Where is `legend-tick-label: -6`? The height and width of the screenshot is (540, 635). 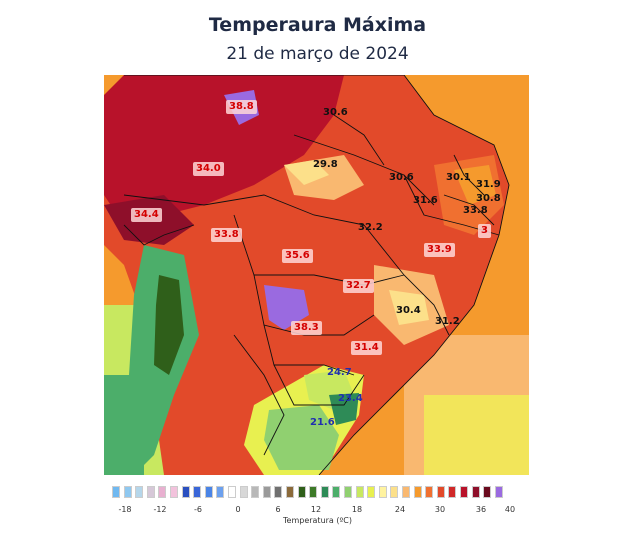
legend-tick-label: -6 is located at coordinates (198, 509).